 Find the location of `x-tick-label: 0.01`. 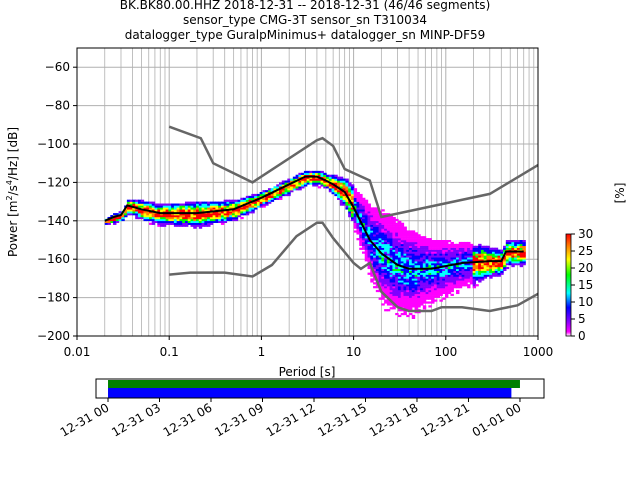

x-tick-label: 0.01 is located at coordinates (77, 352).